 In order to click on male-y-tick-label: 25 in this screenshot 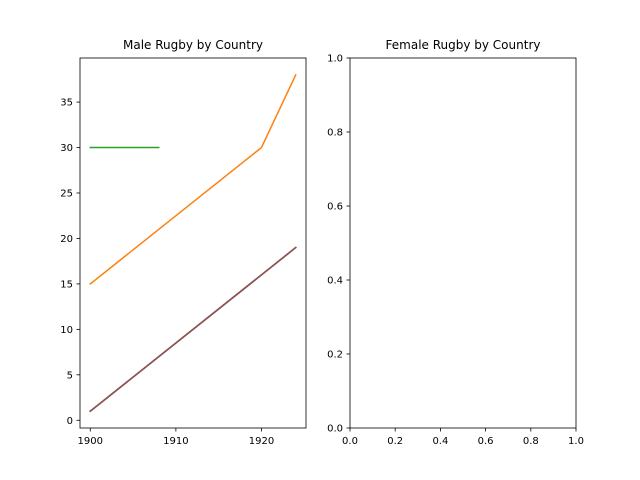, I will do `click(66, 194)`.